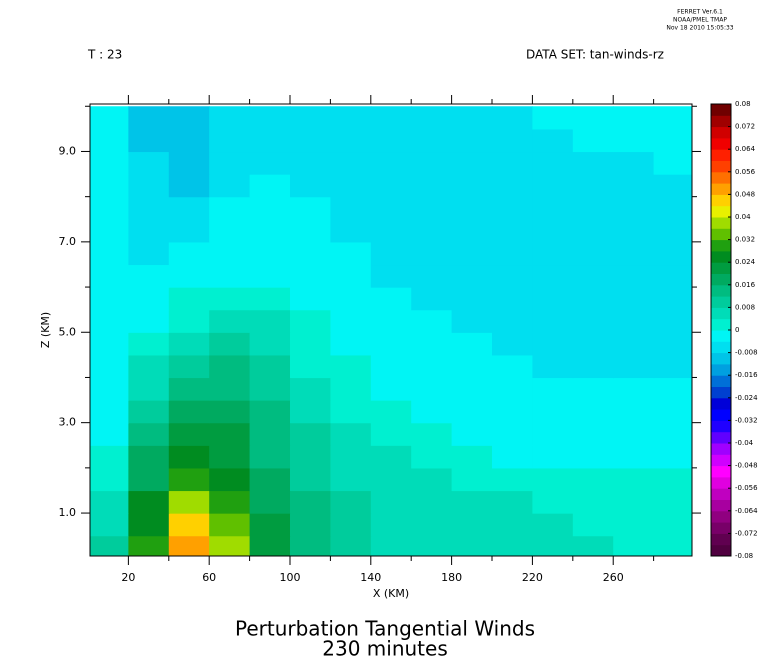  Describe the element at coordinates (699, 28) in the screenshot. I see `software-info: Nov 18 2010 15:05:33` at that location.